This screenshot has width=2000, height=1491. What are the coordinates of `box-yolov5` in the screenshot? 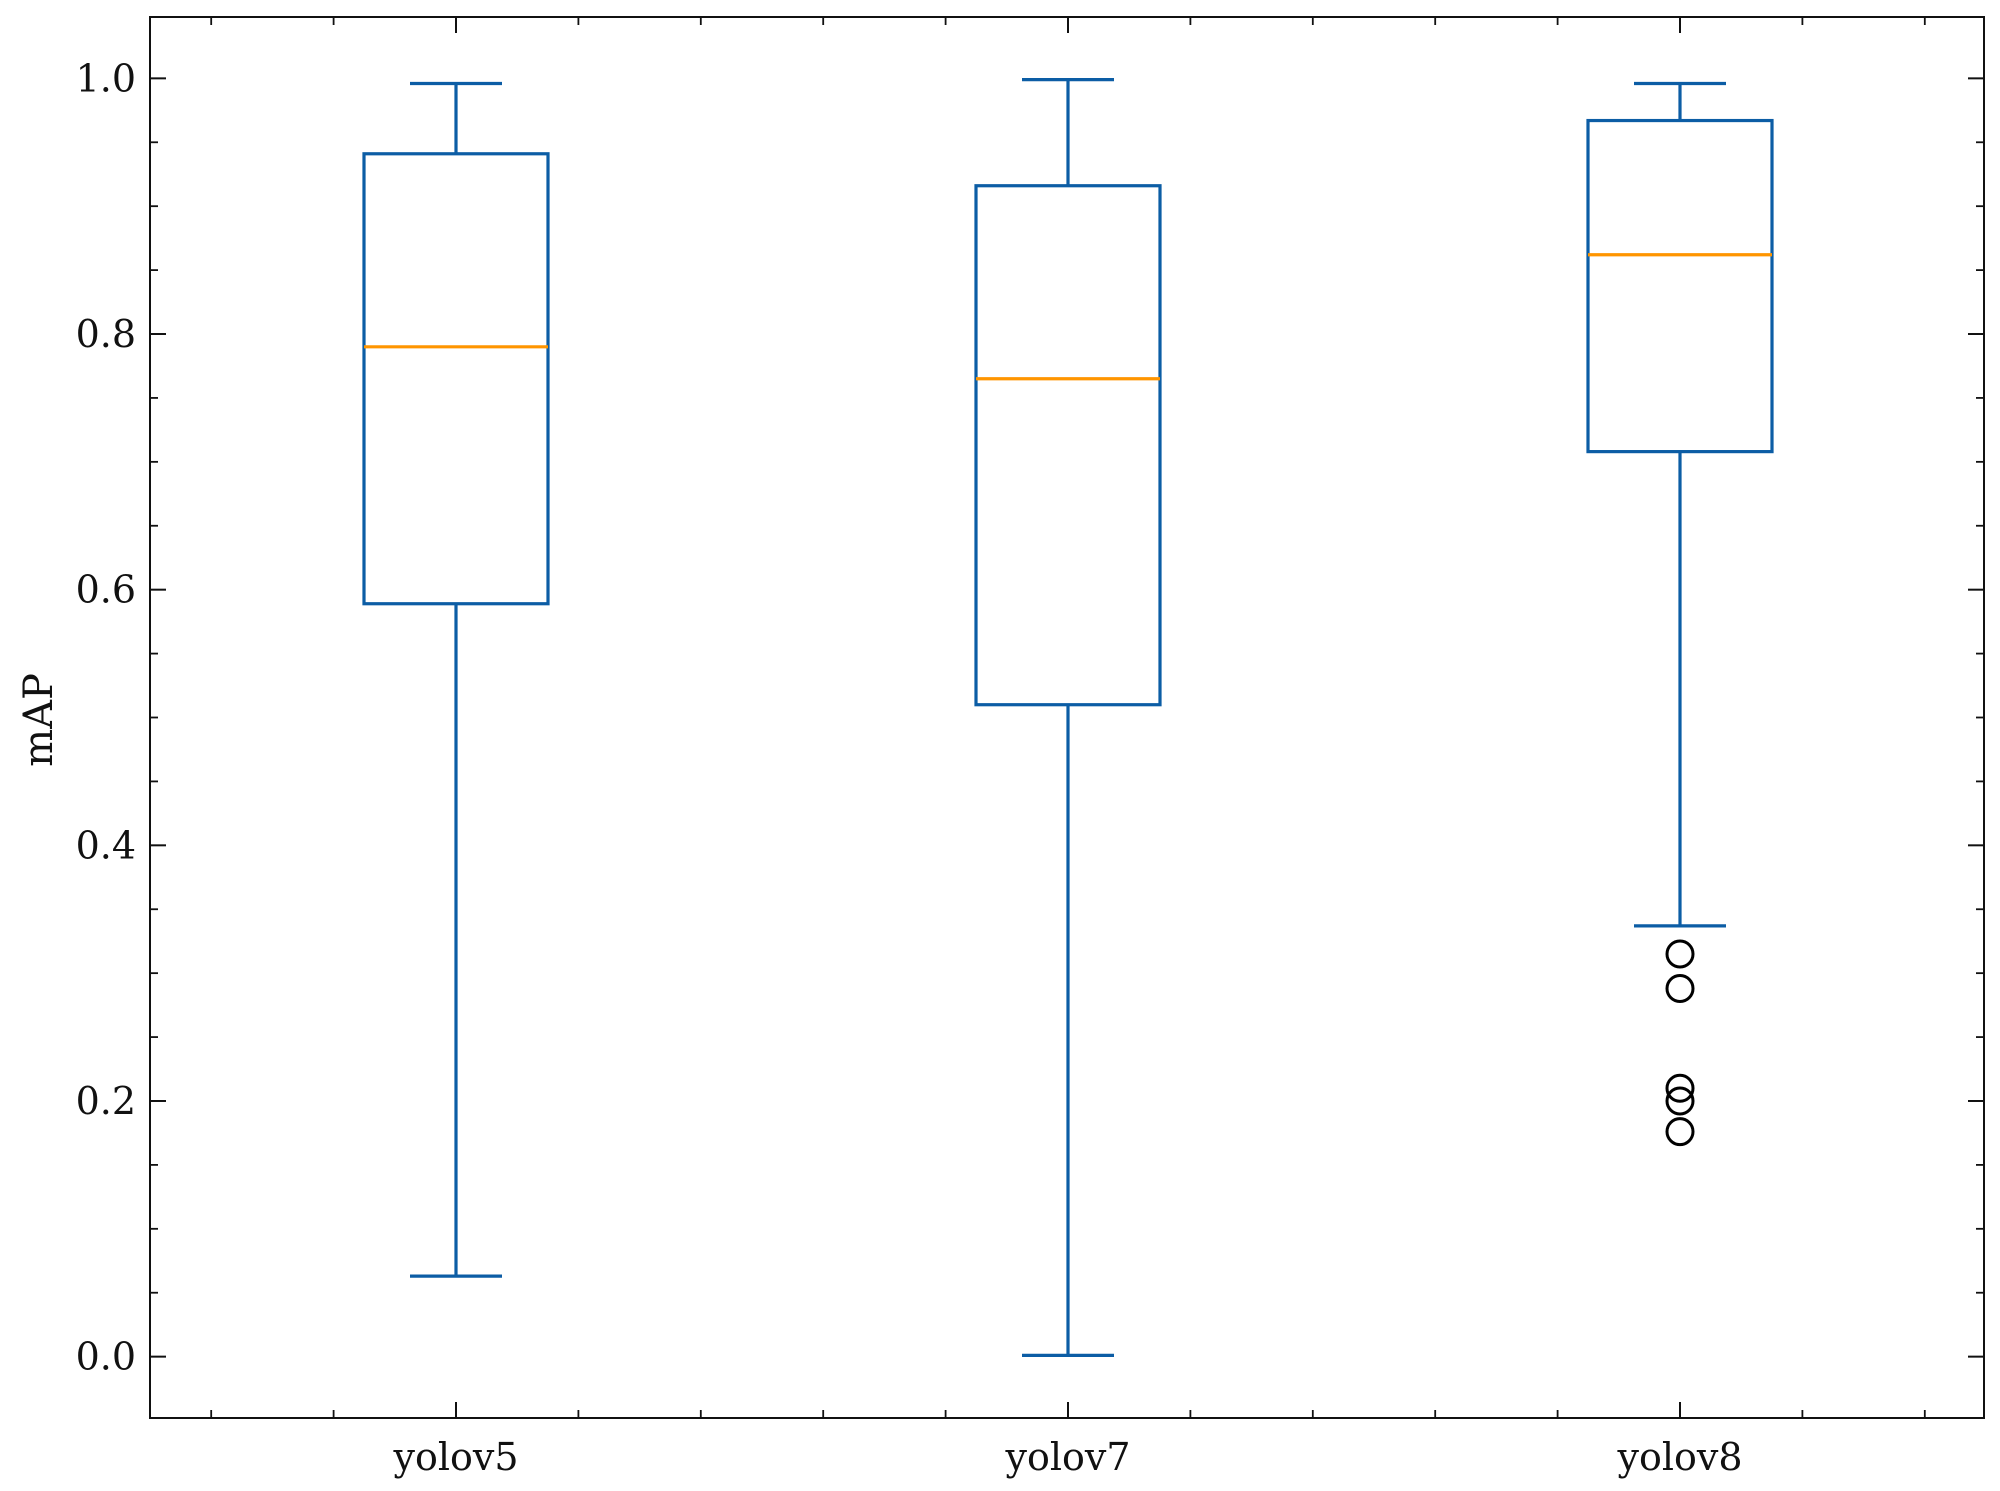 It's located at (456, 379).